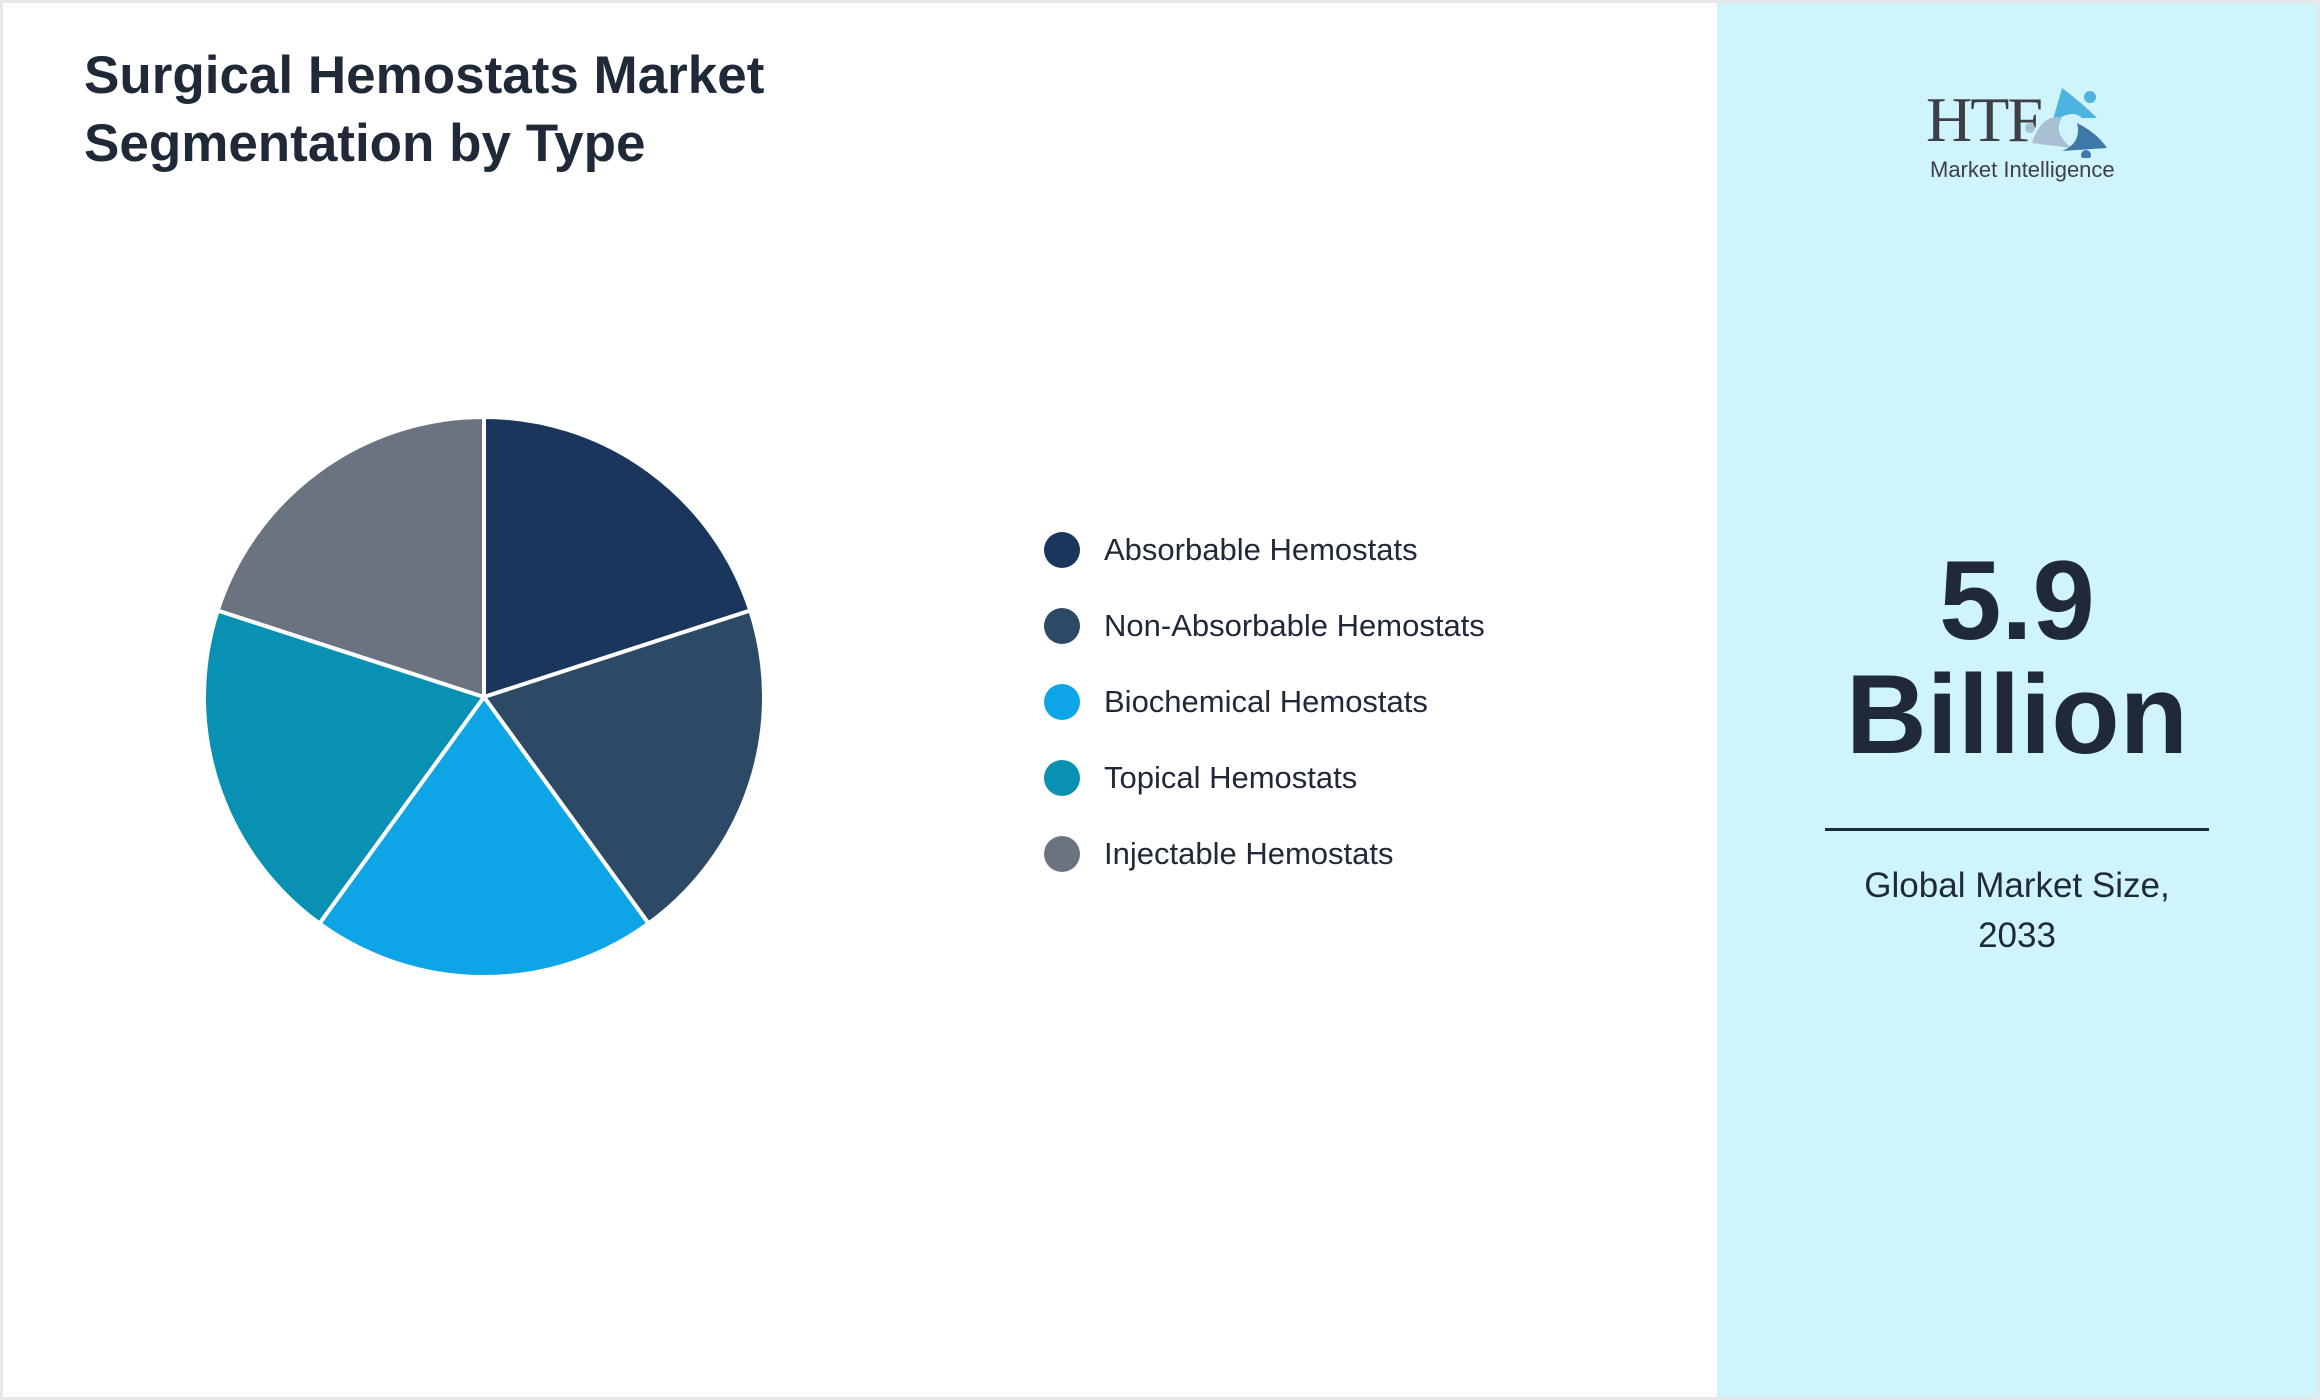 This screenshot has height=1400, width=2320. Describe the element at coordinates (2066, 123) in the screenshot. I see `logo-figures-icon` at that location.